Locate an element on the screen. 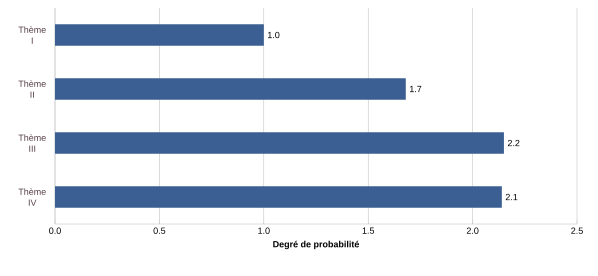 Image resolution: width=598 pixels, height=276 pixels. x-tick-label: 0.0 is located at coordinates (55, 231).